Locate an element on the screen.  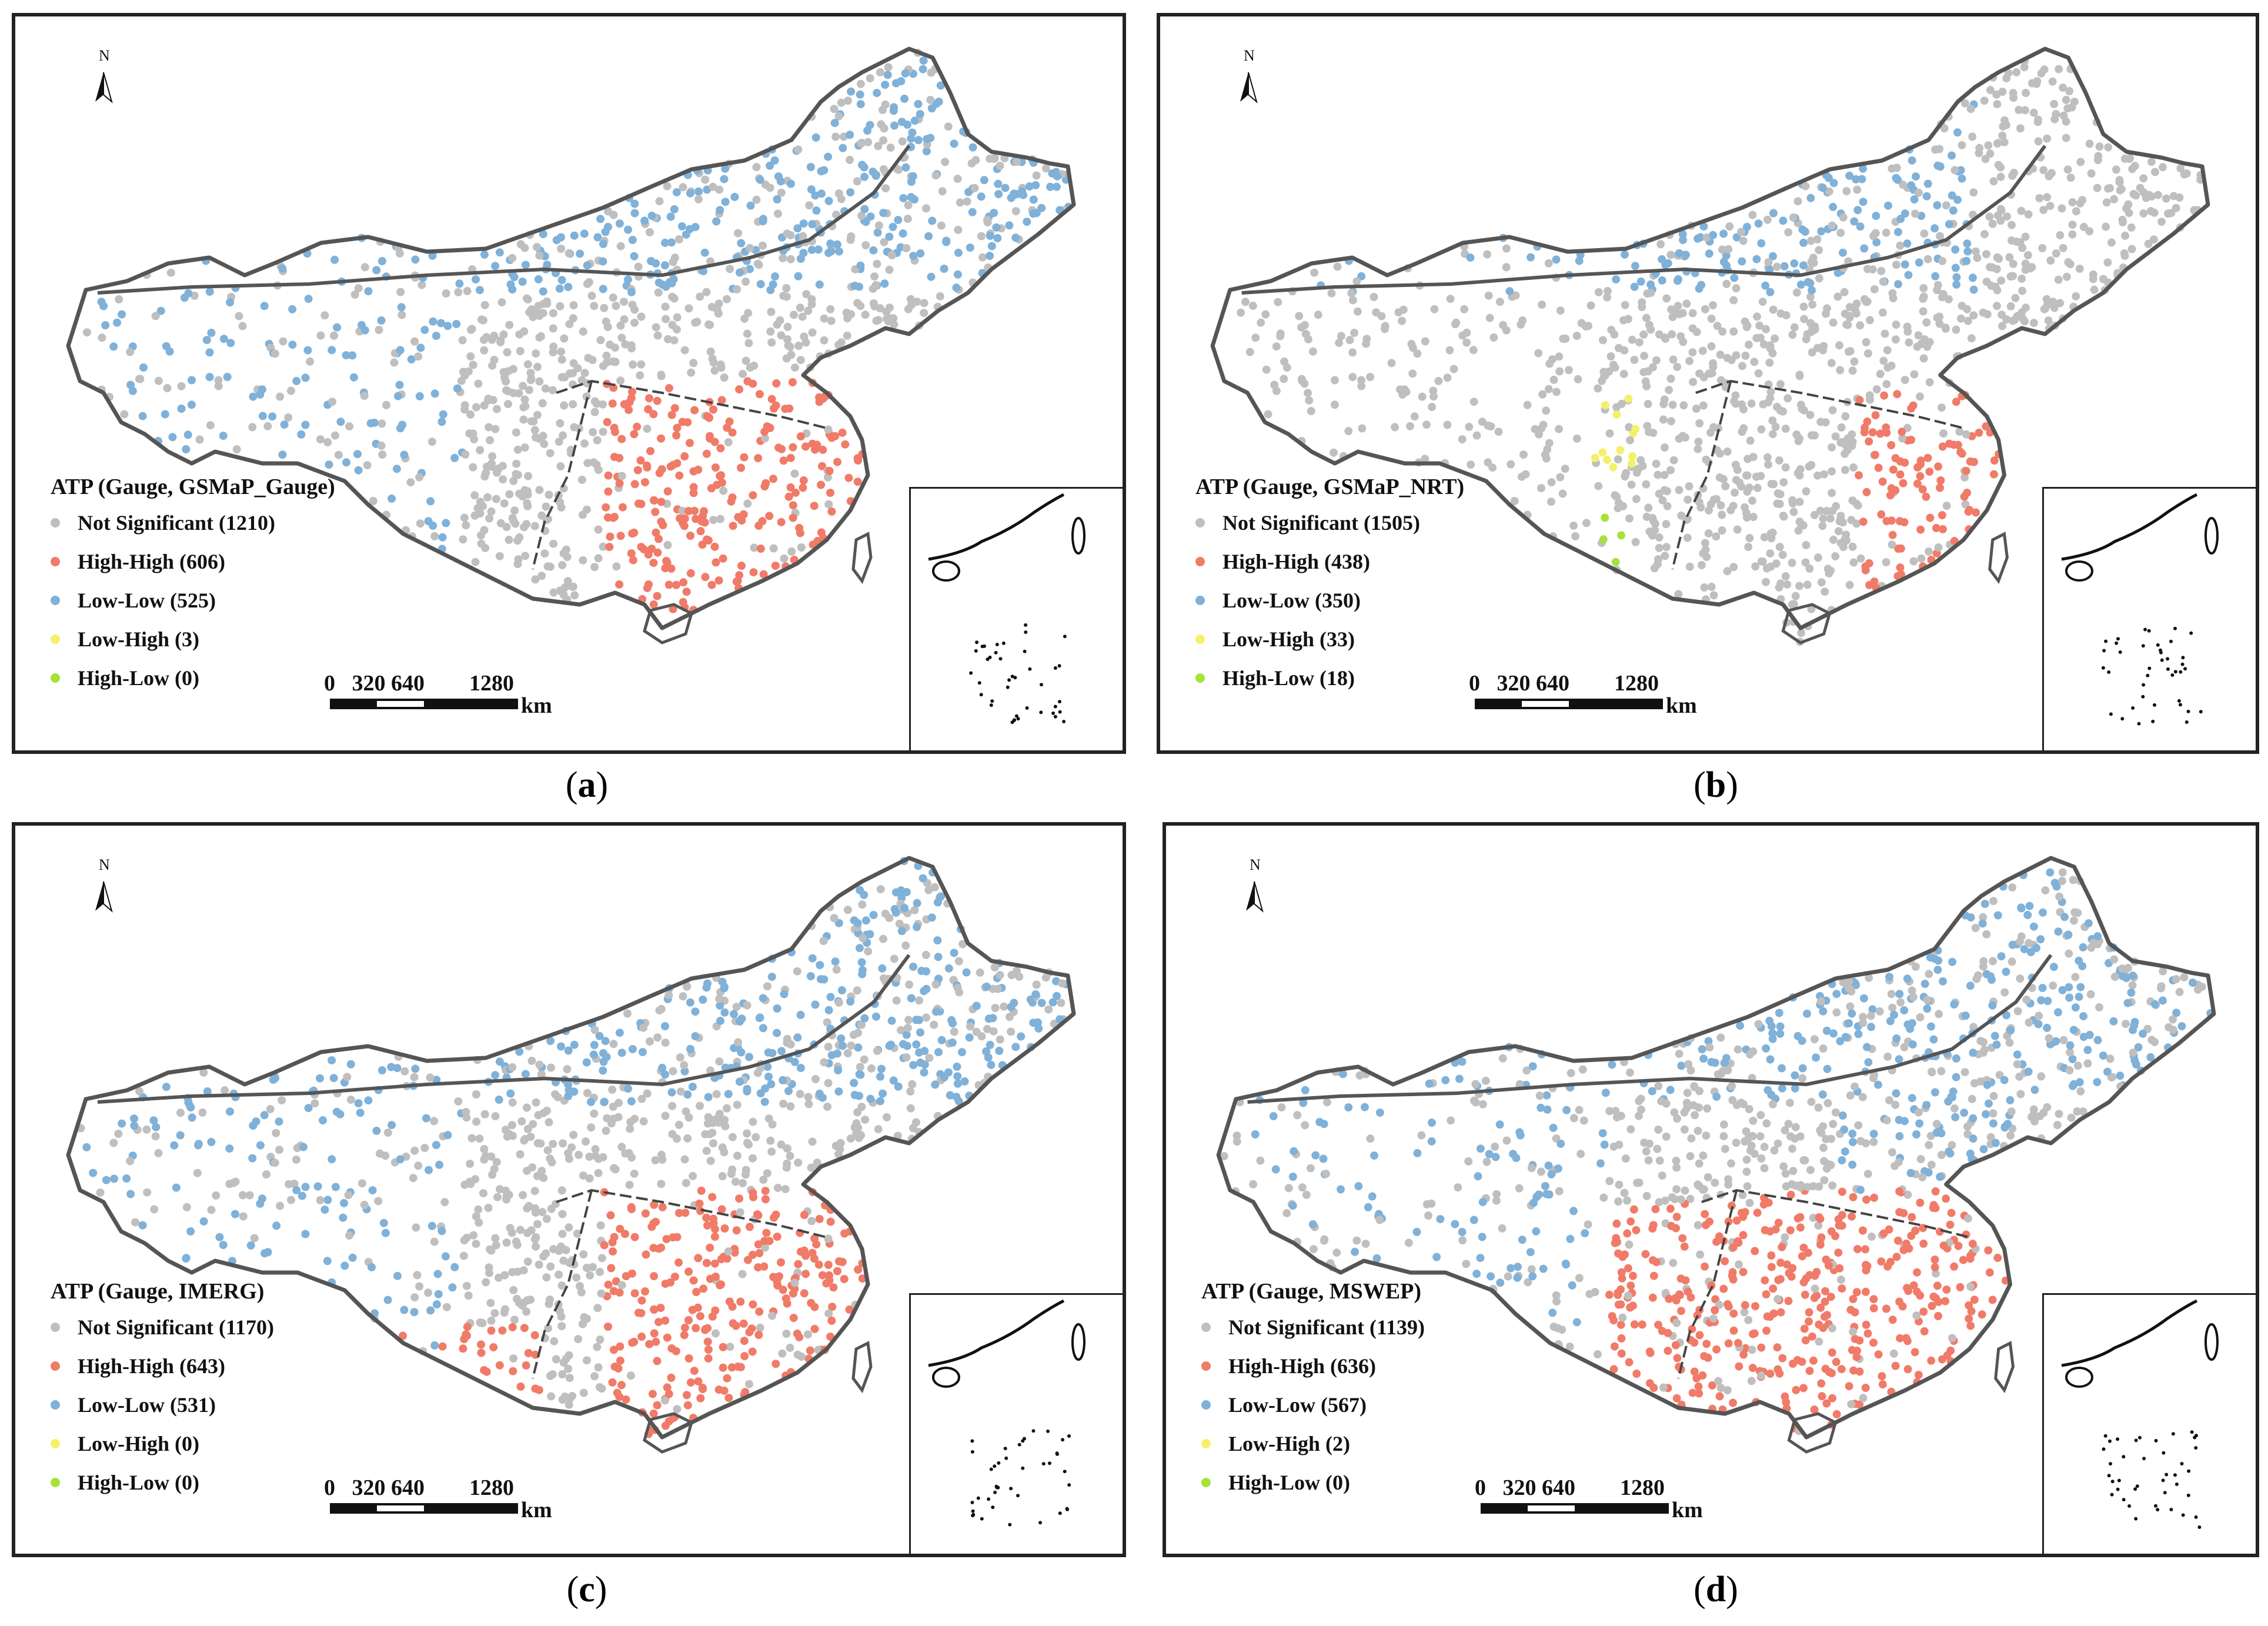
north-arrow-icon is located at coordinates (104, 897).